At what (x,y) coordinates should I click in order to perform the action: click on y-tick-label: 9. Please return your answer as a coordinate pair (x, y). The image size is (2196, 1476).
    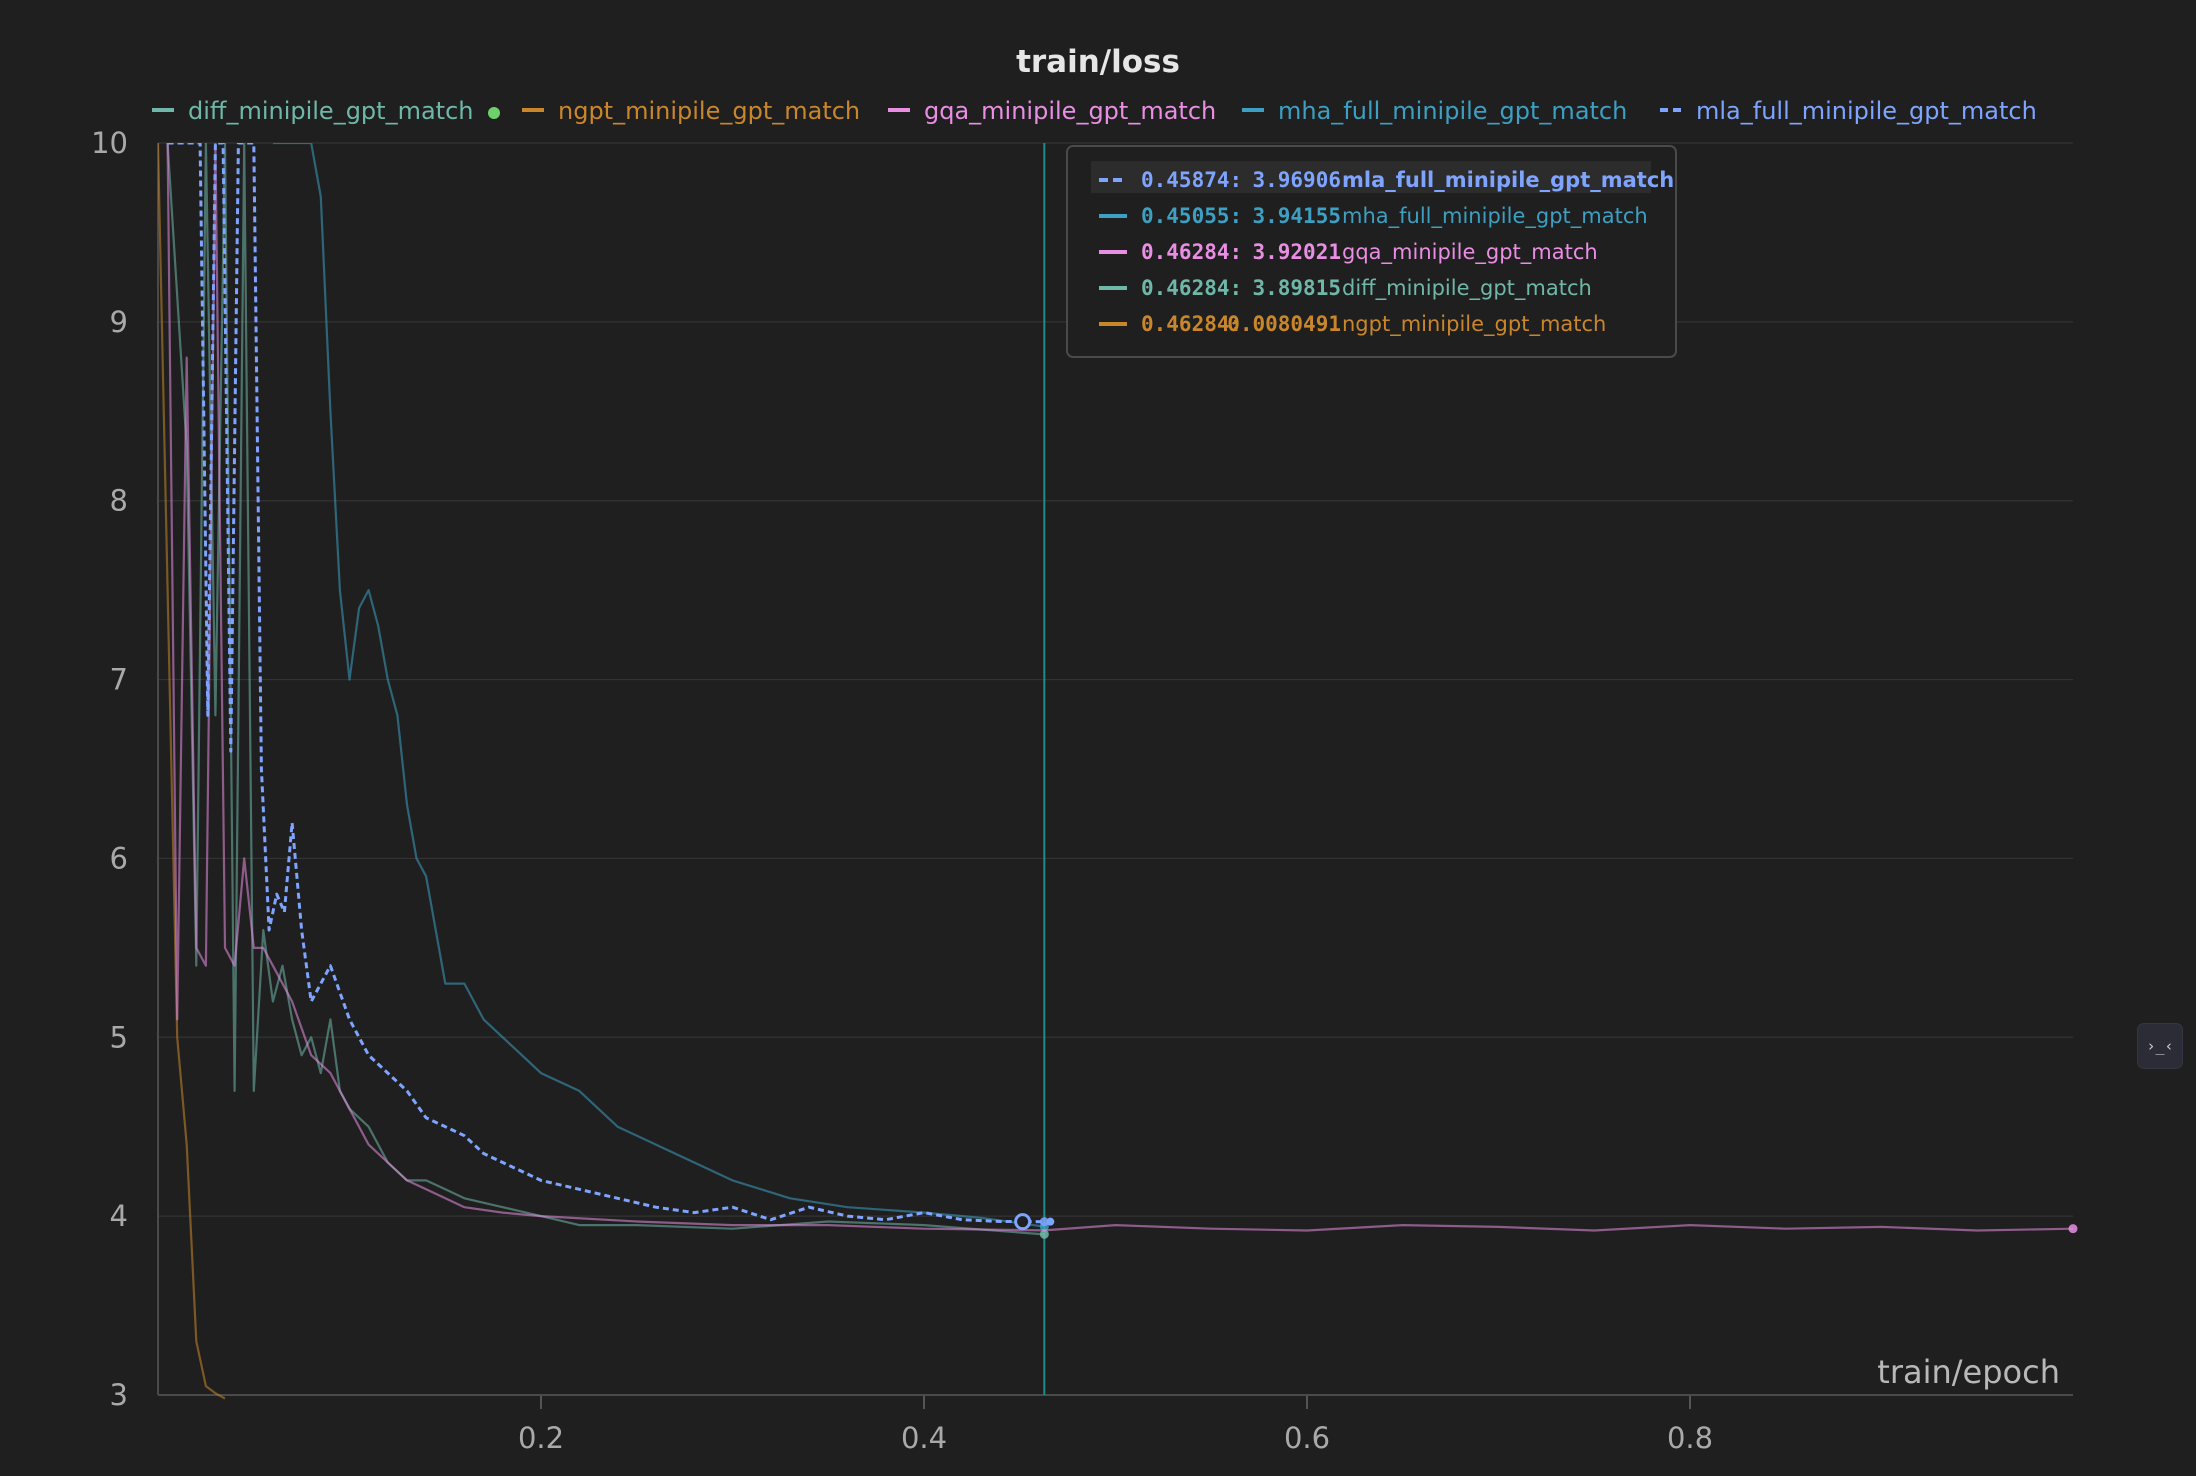
    Looking at the image, I should click on (119, 322).